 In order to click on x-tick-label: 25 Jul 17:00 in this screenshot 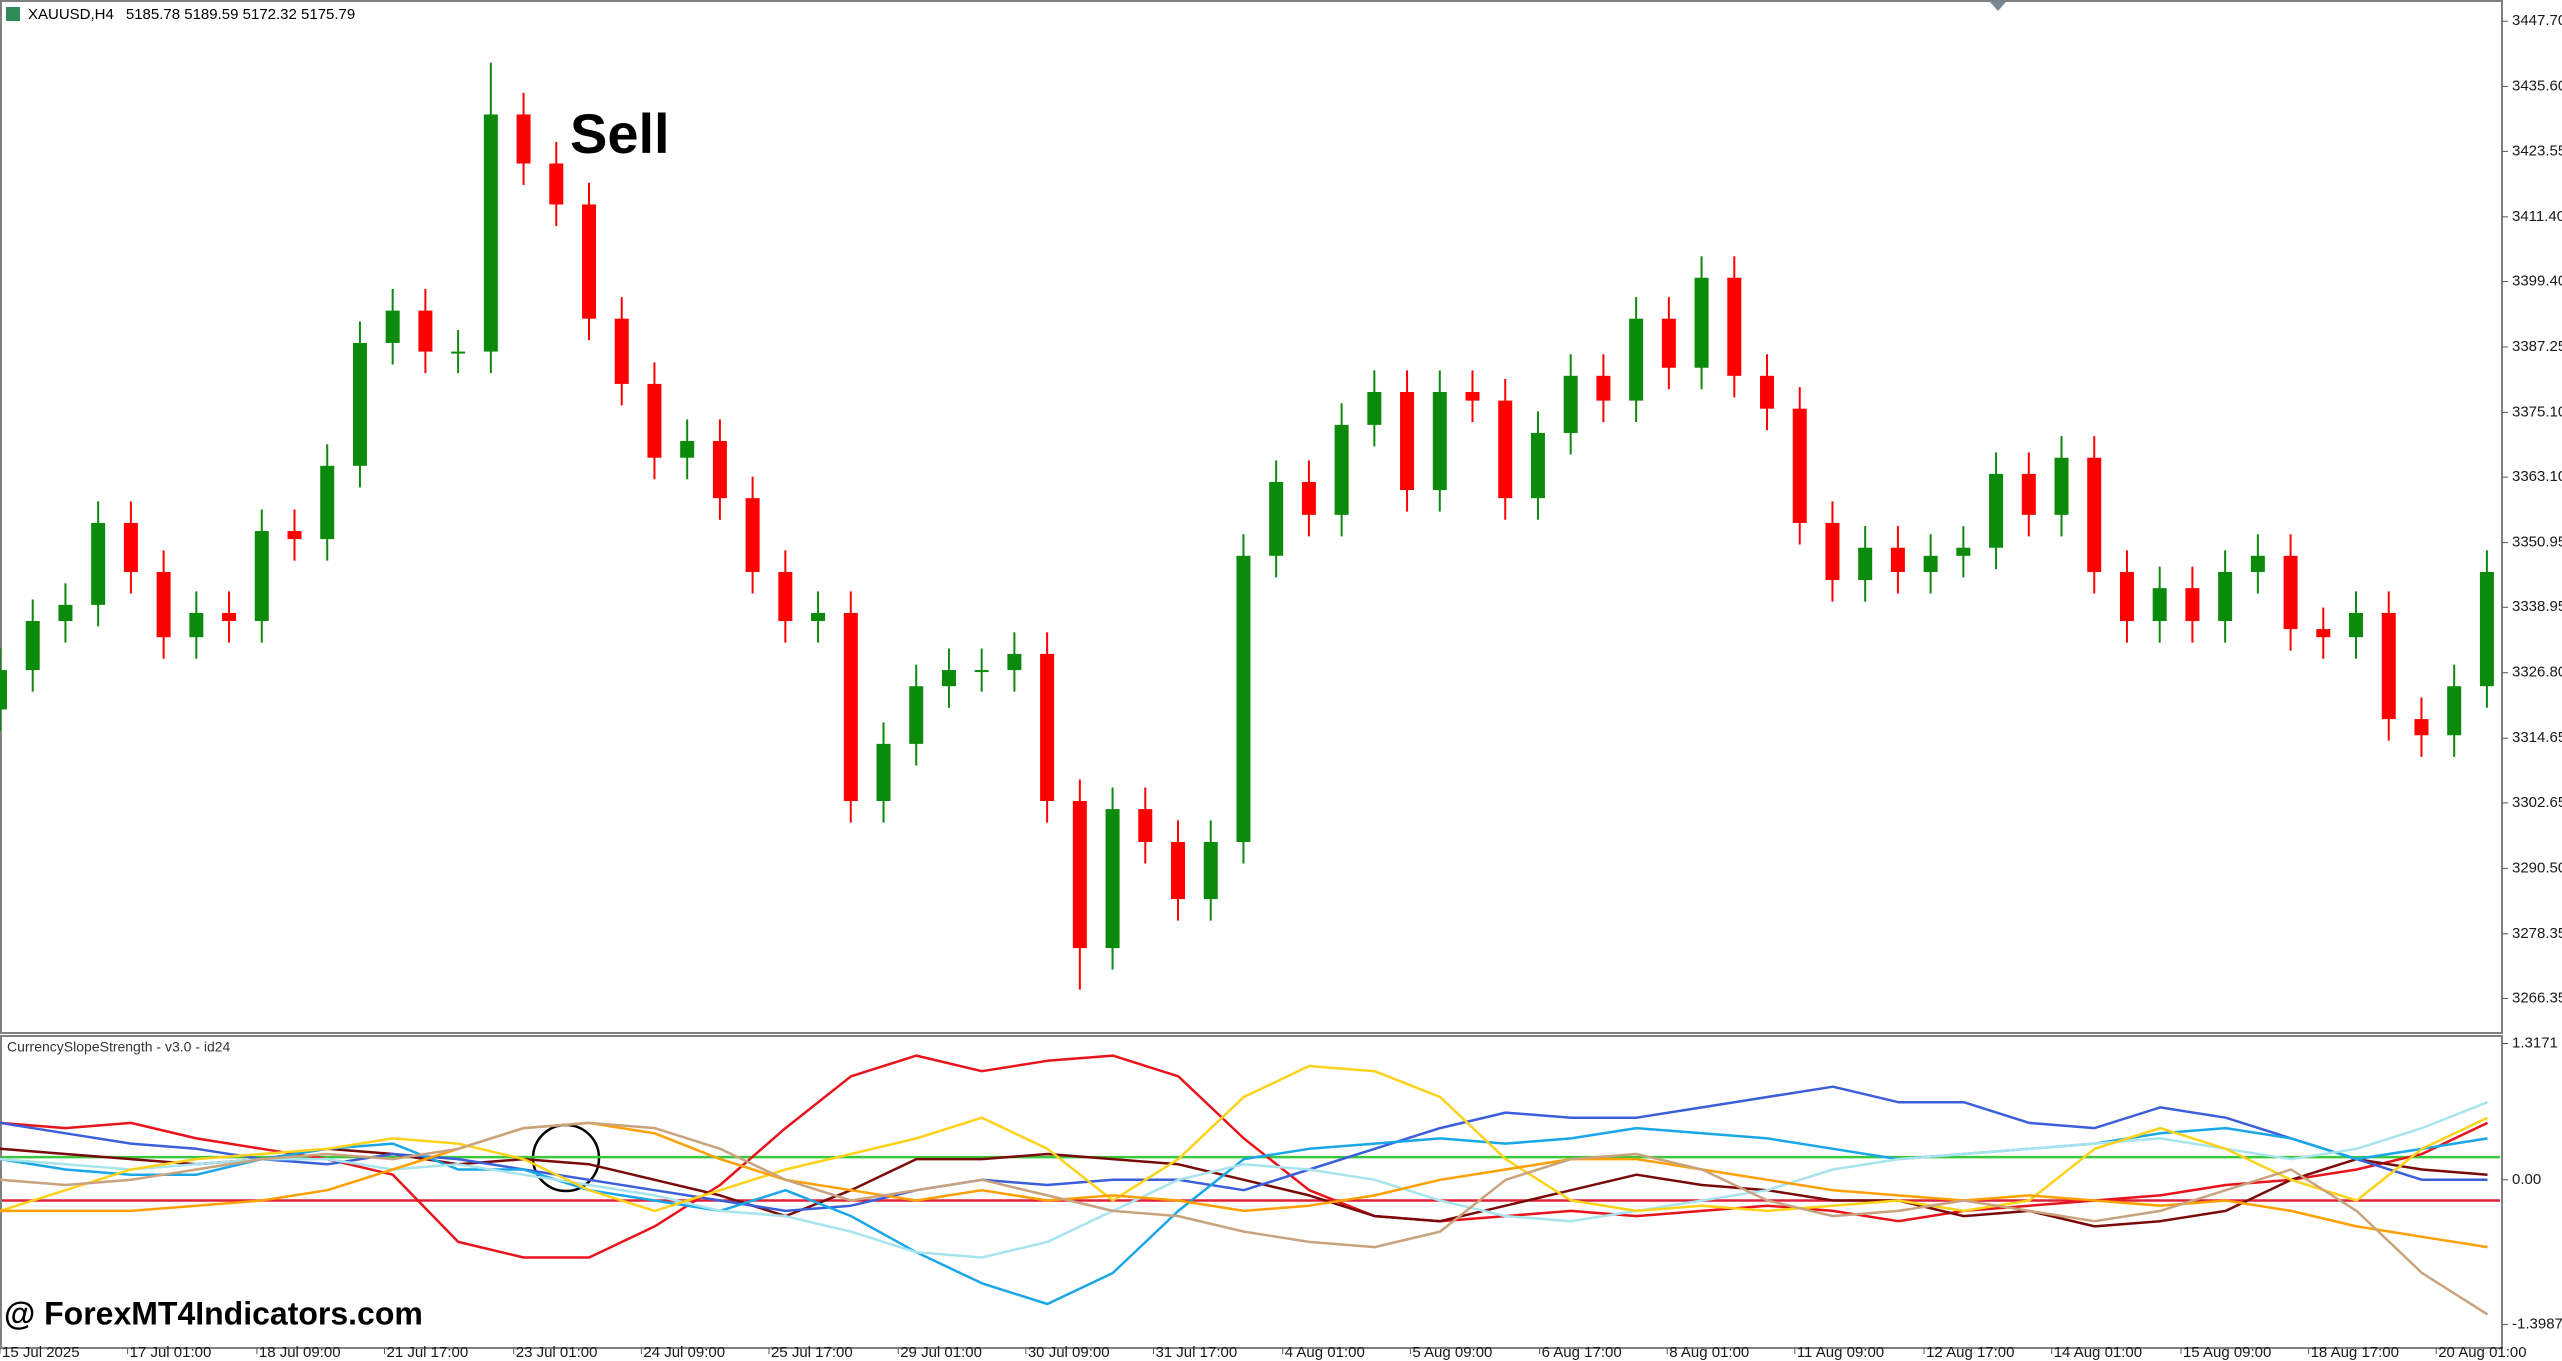, I will do `click(812, 1352)`.